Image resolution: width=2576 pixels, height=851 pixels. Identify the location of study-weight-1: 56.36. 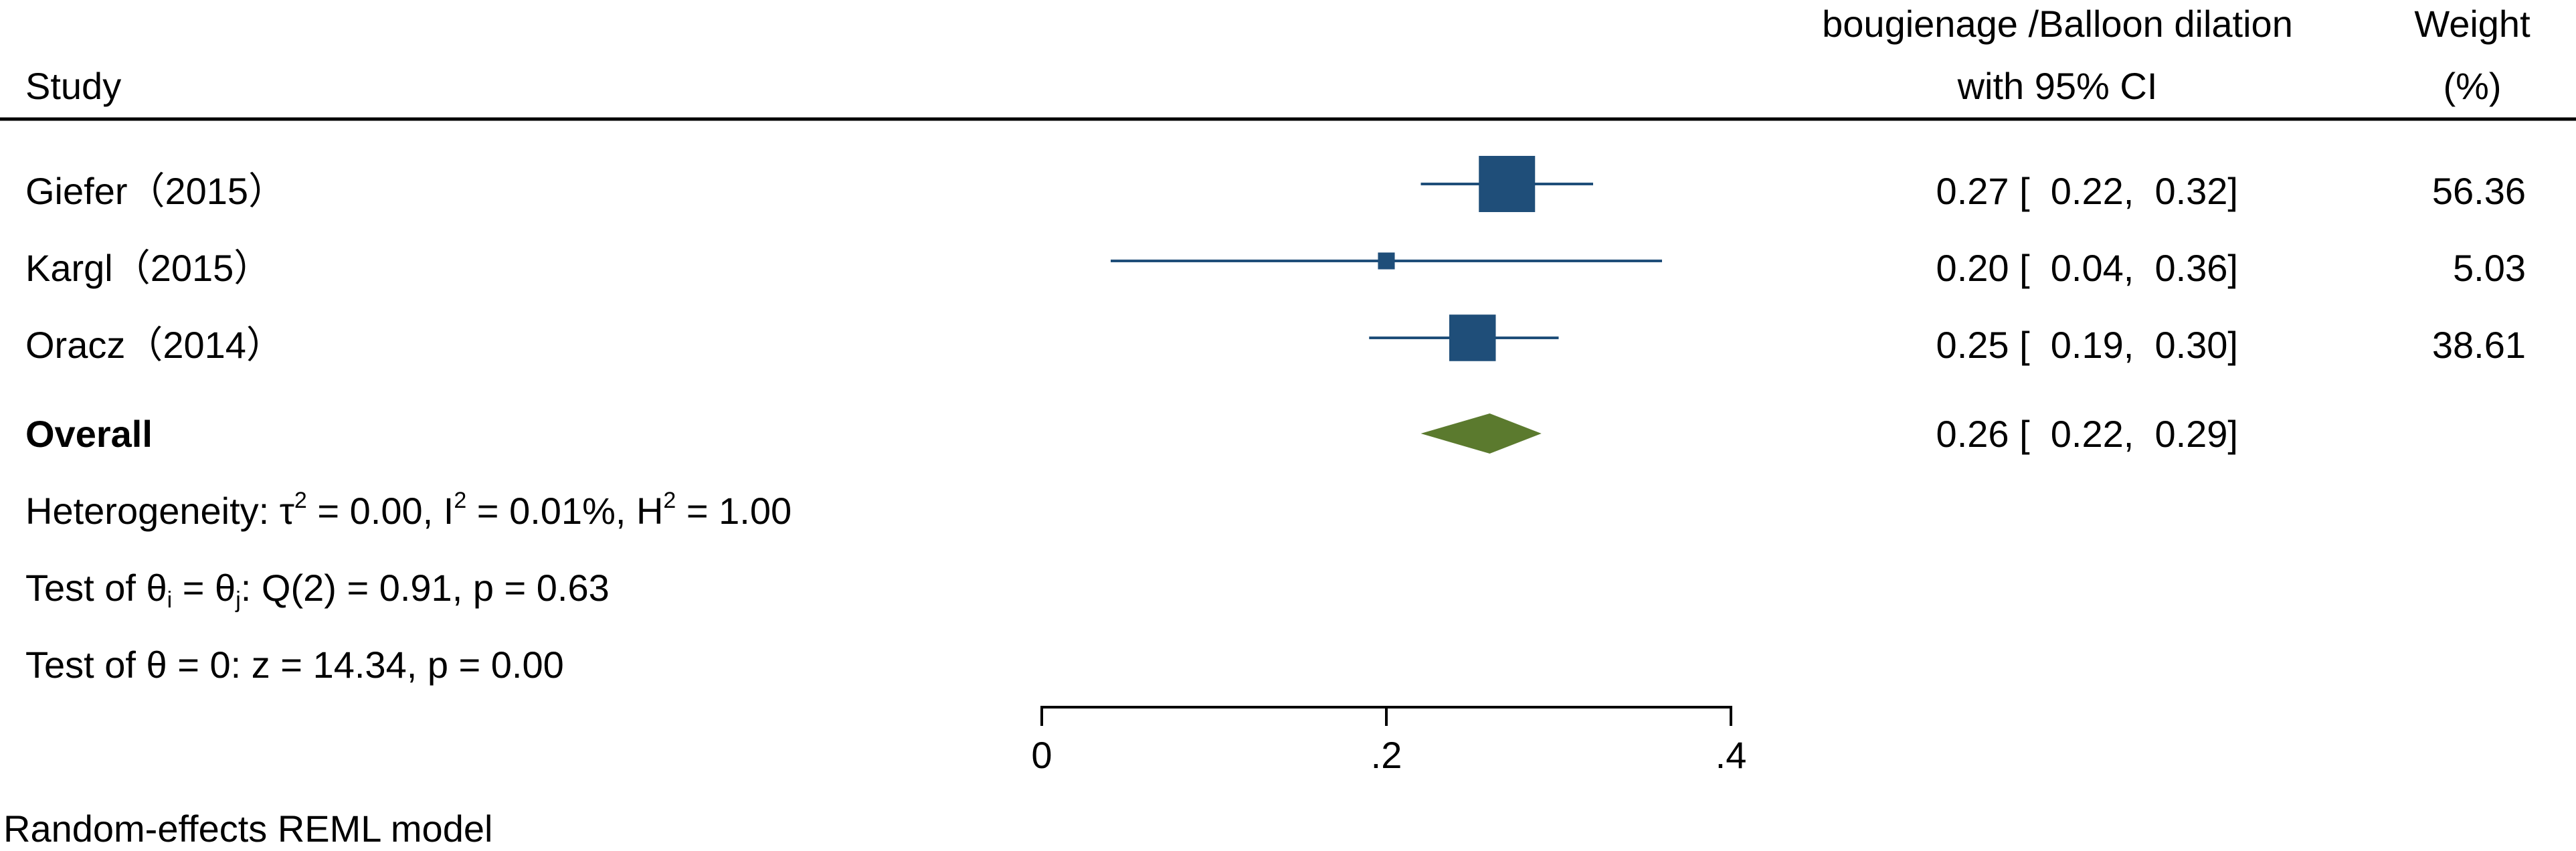
(2479, 191).